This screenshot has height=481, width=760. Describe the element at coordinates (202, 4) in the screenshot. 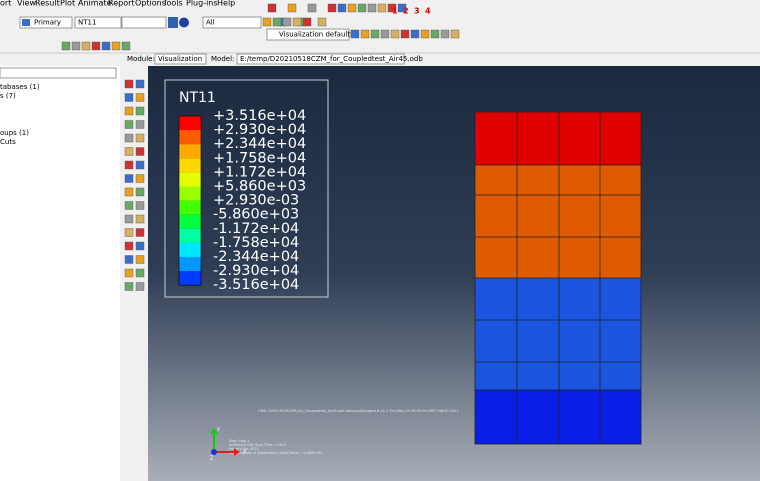

I see `menu-item: Plug-ins` at that location.